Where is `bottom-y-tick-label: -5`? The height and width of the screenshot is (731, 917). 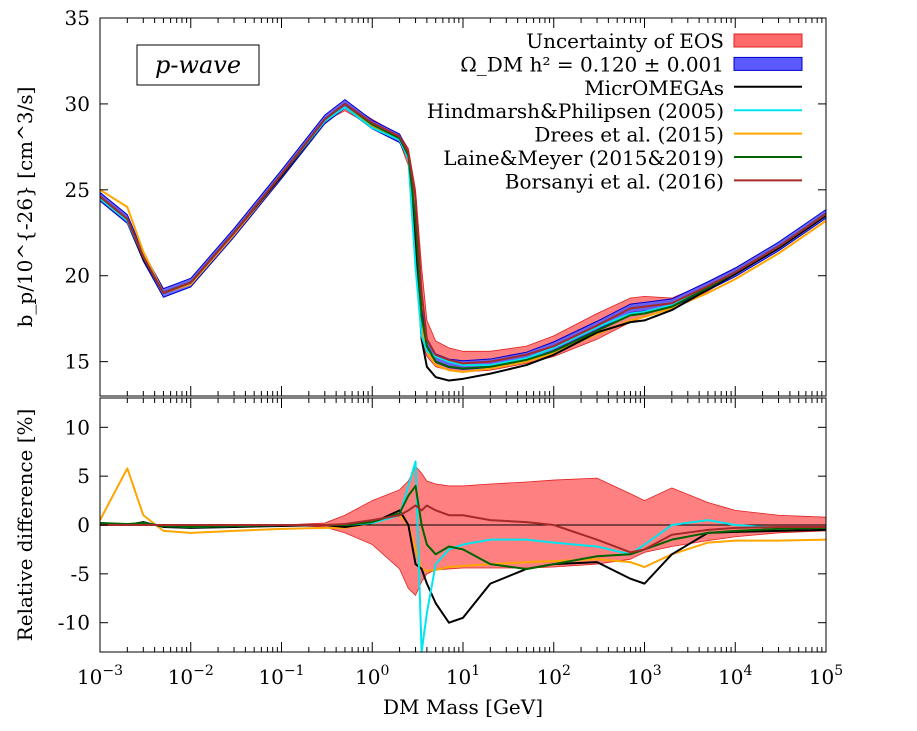 bottom-y-tick-label: -5 is located at coordinates (80, 574).